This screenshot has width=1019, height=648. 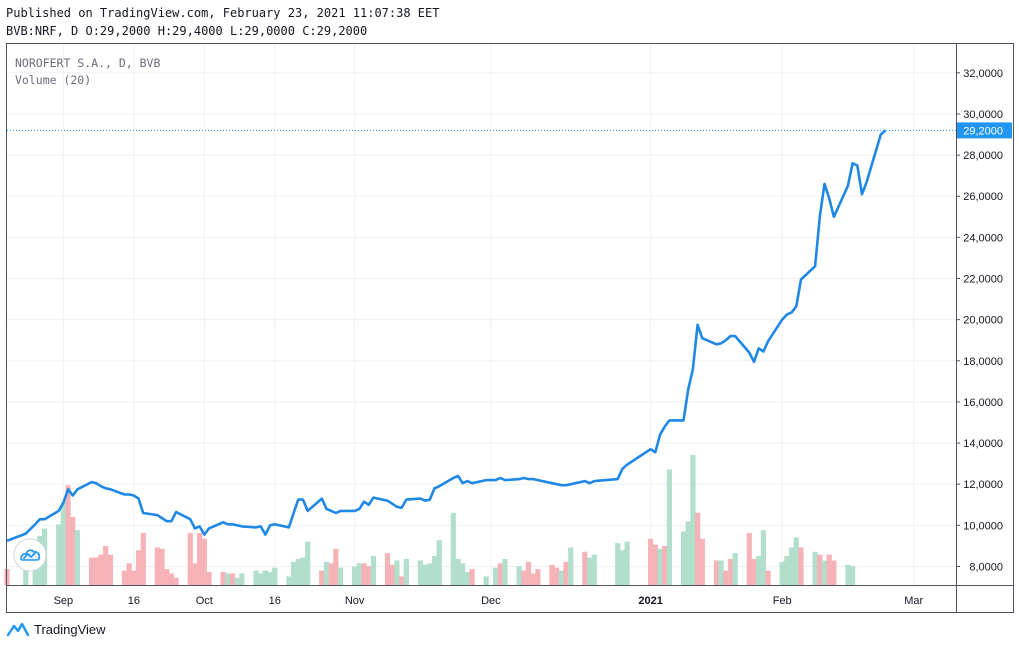 What do you see at coordinates (983, 485) in the screenshot?
I see `y-tick-label: 12,0000` at bounding box center [983, 485].